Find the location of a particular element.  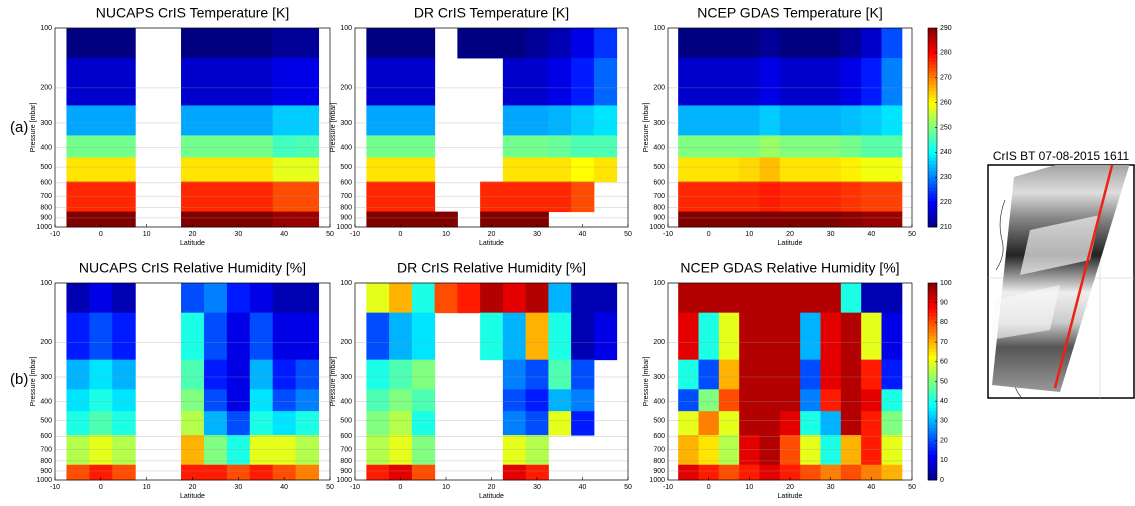

x-tick-label: 20 is located at coordinates (193, 234).